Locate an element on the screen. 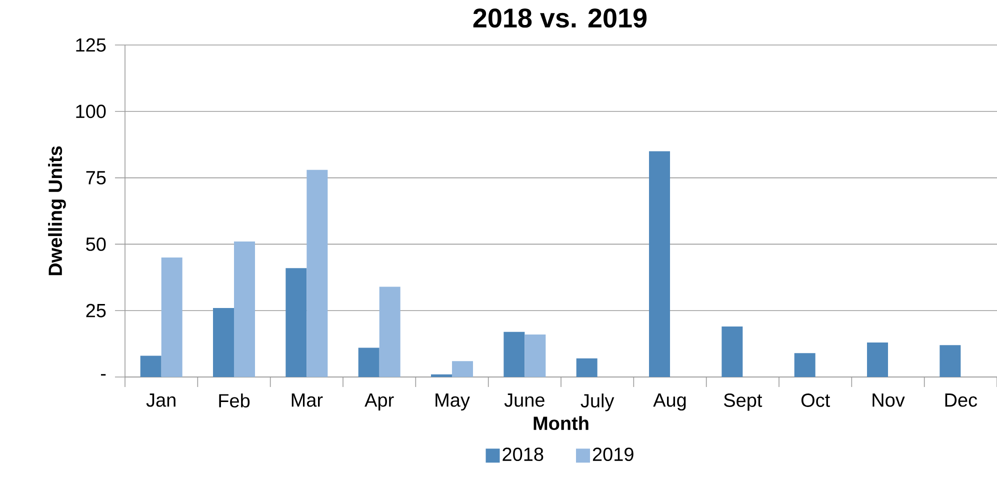 The width and height of the screenshot is (997, 491). x-tick-label: Jan is located at coordinates (161, 400).